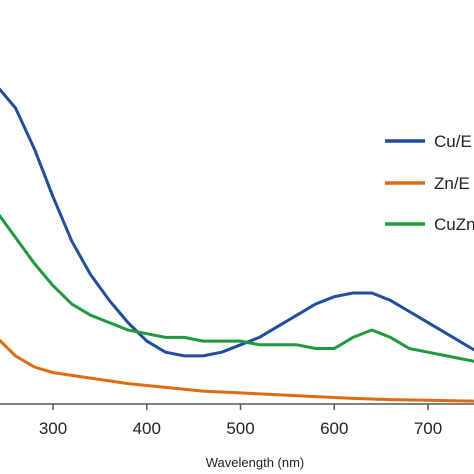  Describe the element at coordinates (428, 428) in the screenshot. I see `x-tick-label: 700` at that location.